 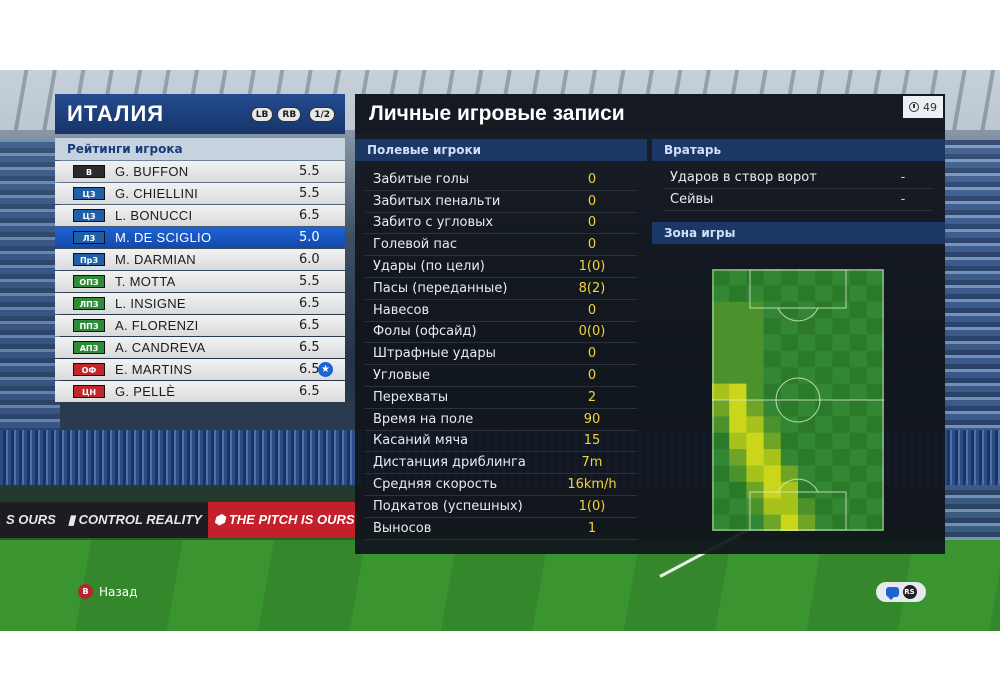 I want to click on stat-row: Касаний мяча 15, so click(x=501, y=442).